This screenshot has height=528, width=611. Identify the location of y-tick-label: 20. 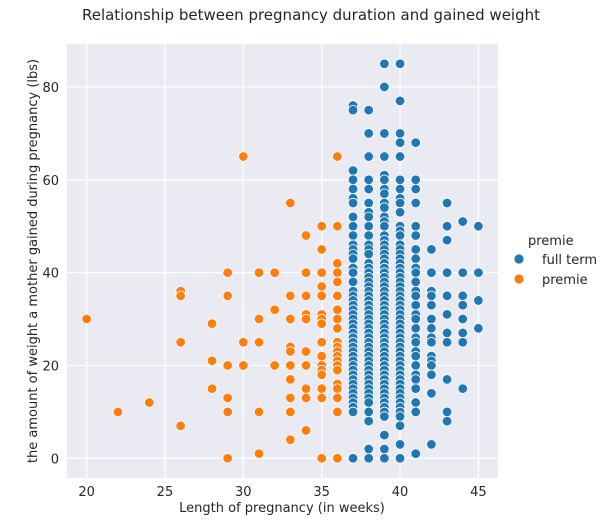
(50, 366).